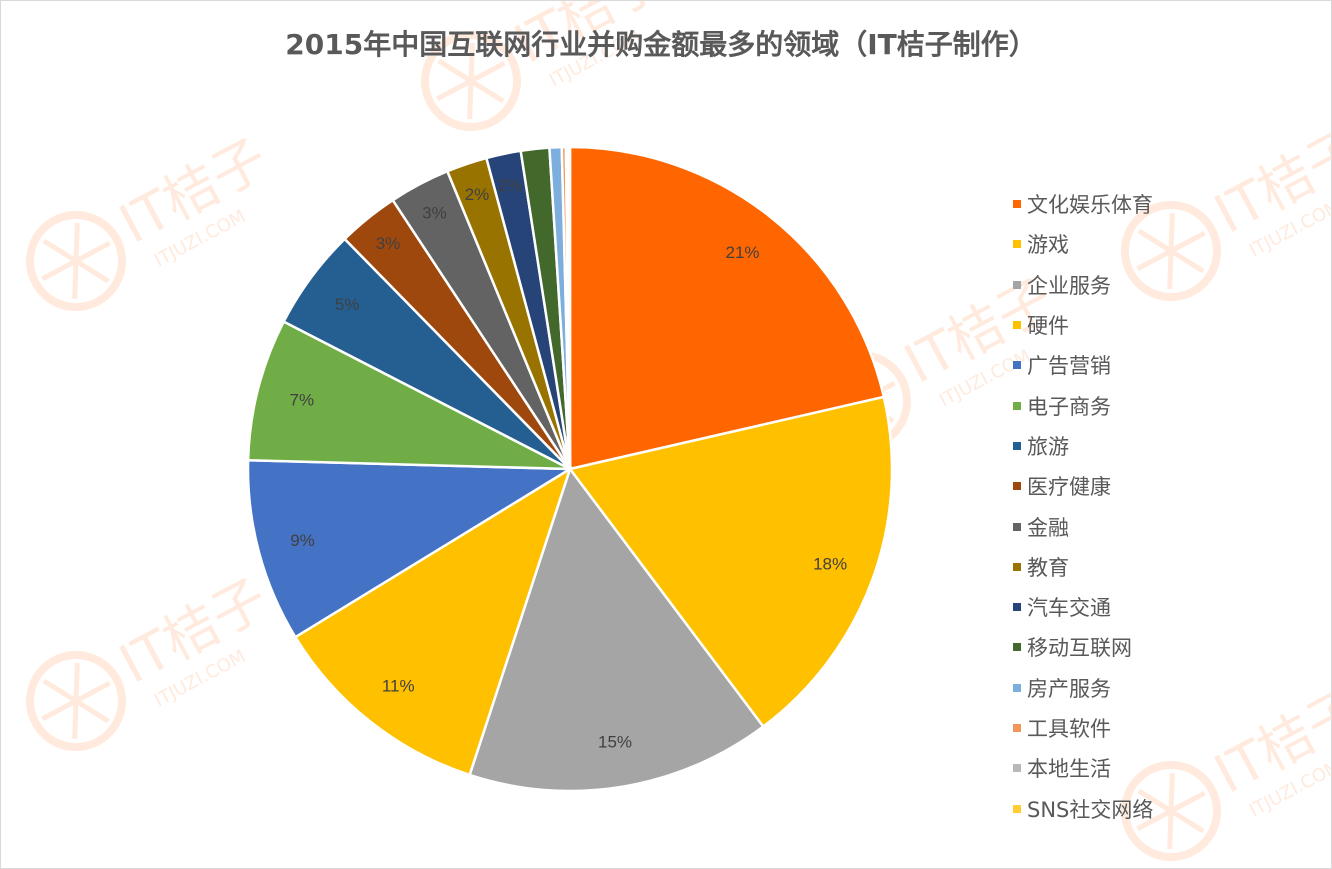  What do you see at coordinates (398, 686) in the screenshot?
I see `data-label: 11%` at bounding box center [398, 686].